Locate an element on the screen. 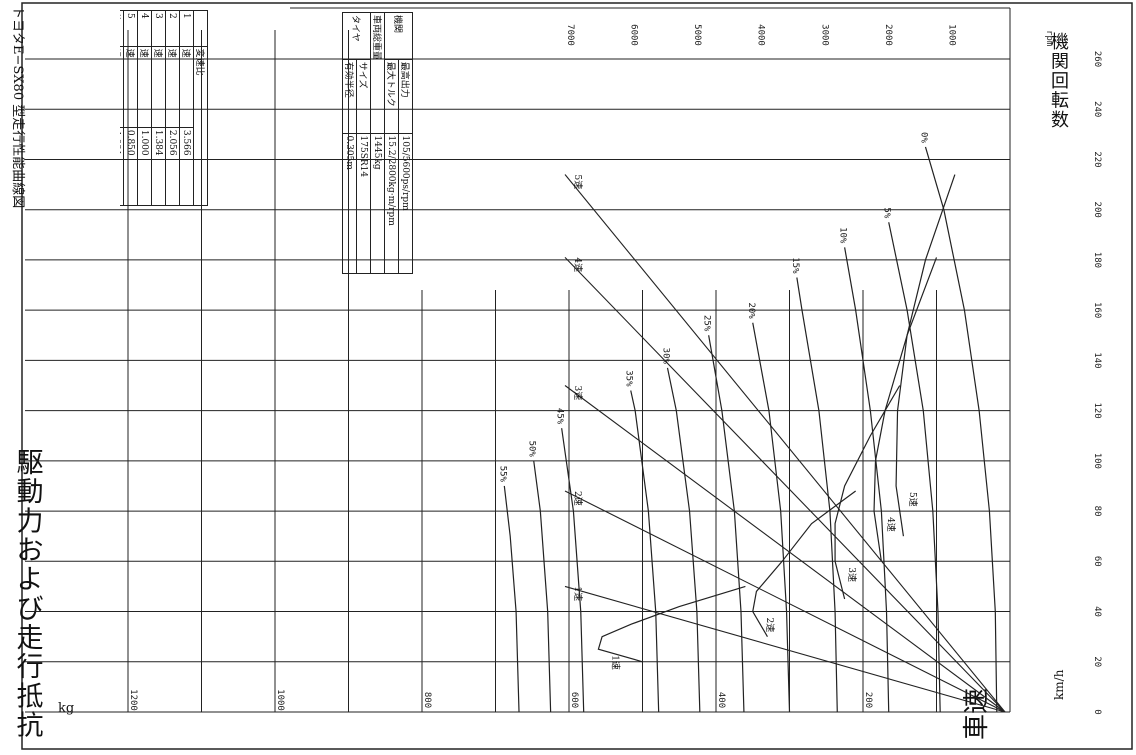 The width and height of the screenshot is (1136, 755). y-tick-label: 400 is located at coordinates (721, 700).